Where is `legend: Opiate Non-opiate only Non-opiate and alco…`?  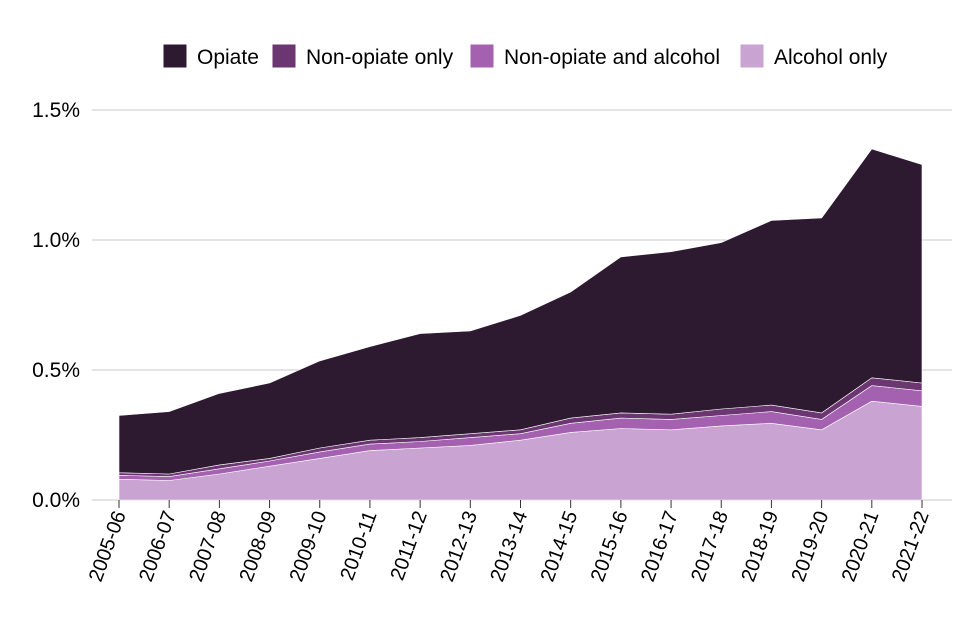
legend: Opiate Non-opiate only Non-opiate and alco… is located at coordinates (525, 56).